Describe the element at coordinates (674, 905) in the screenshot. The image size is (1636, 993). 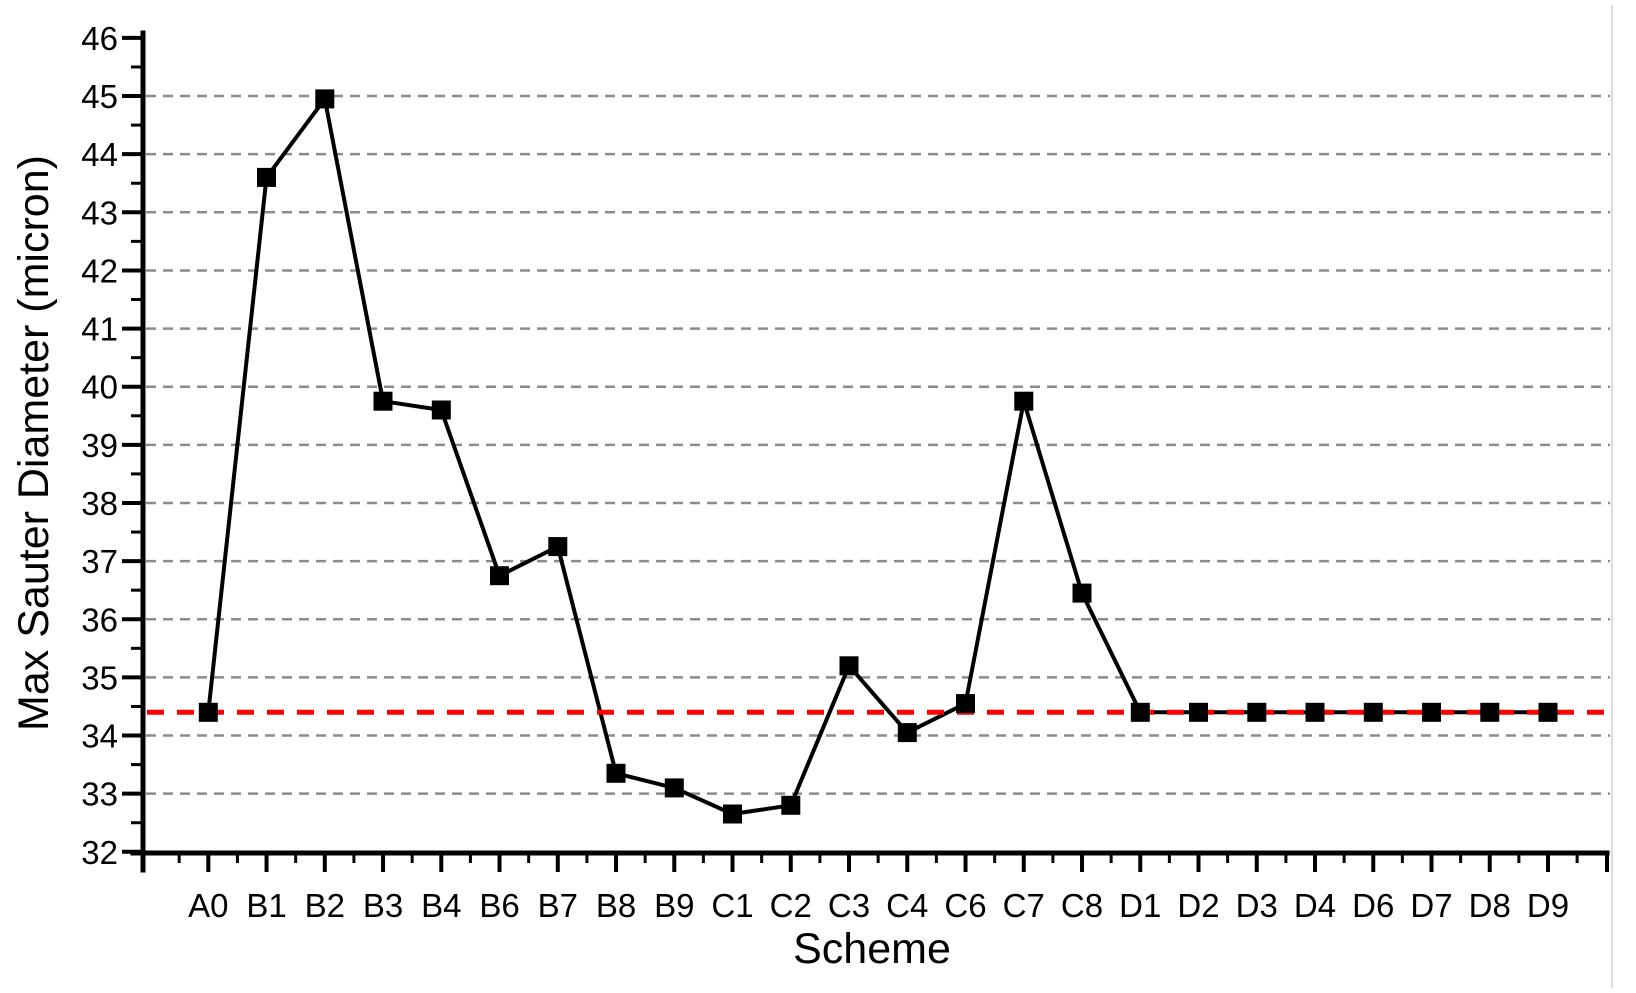
I see `x-tick-label: B9` at that location.